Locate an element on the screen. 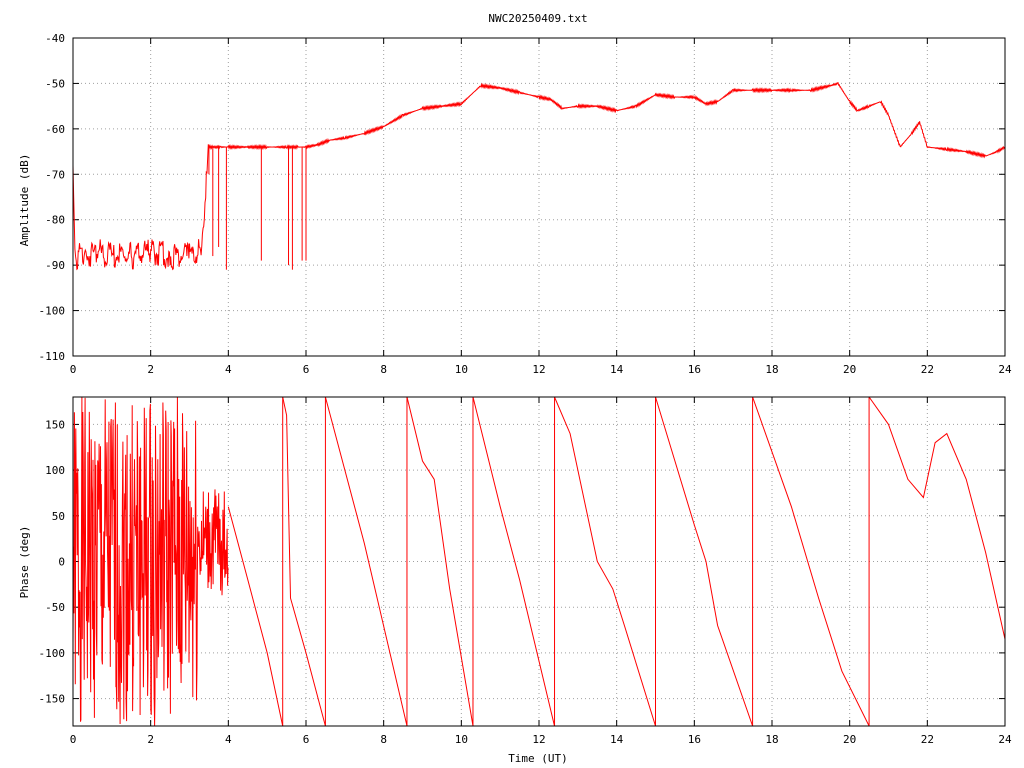 This screenshot has width=1024, height=768. phase-x-tick-label: 8 is located at coordinates (383, 739).